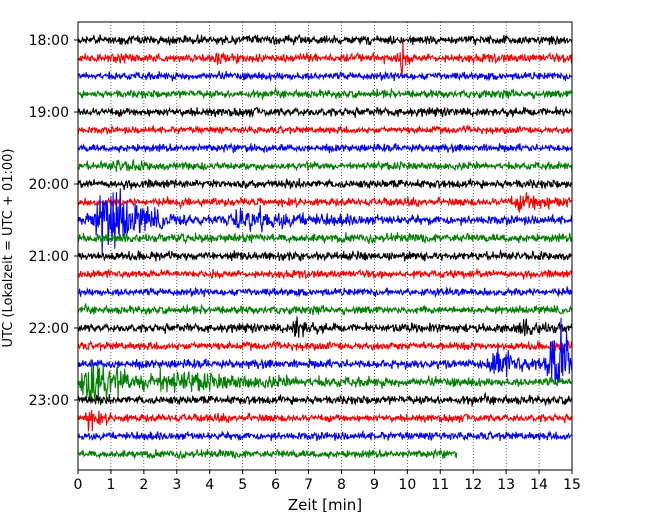 The height and width of the screenshot is (520, 650). What do you see at coordinates (143, 485) in the screenshot?
I see `x-tick-label: 2` at bounding box center [143, 485].